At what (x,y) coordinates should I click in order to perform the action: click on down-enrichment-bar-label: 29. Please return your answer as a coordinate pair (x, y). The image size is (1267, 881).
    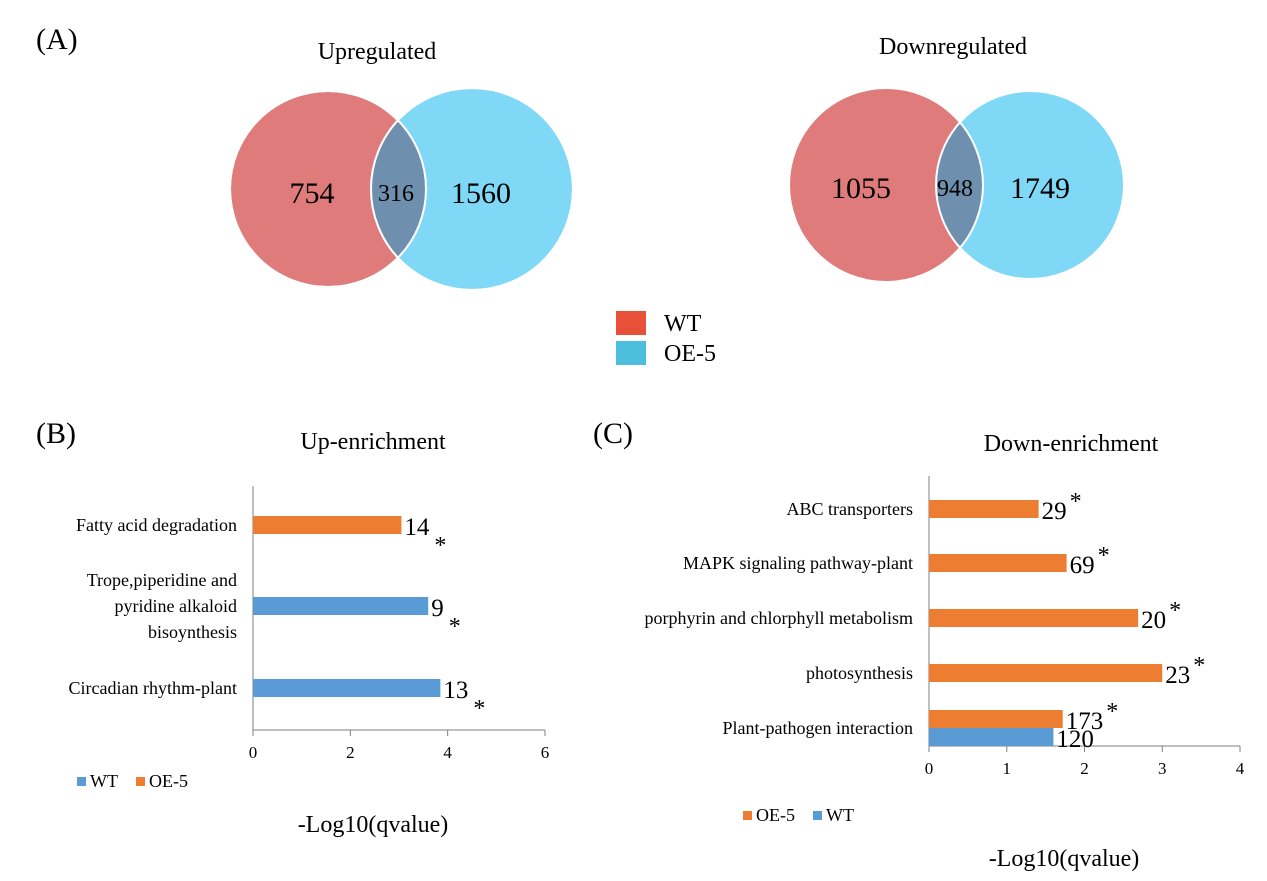
    Looking at the image, I should click on (1054, 511).